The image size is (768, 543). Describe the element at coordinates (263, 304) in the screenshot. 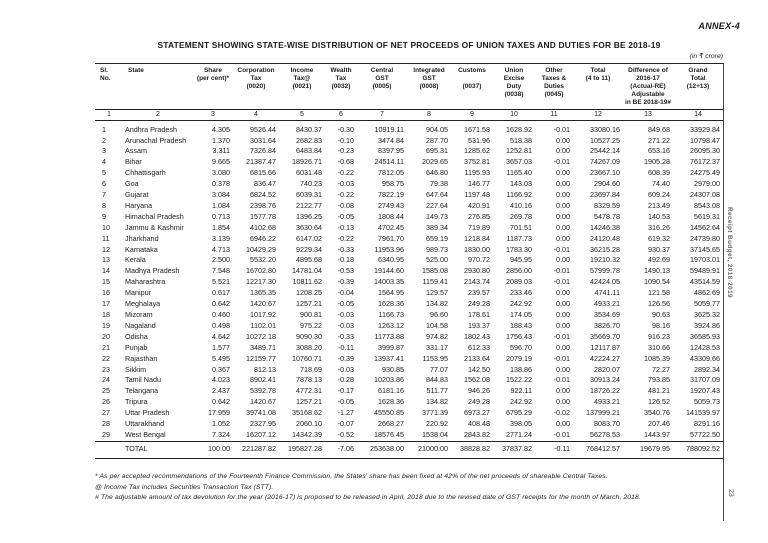

I see `cell-value: 1420.67` at that location.